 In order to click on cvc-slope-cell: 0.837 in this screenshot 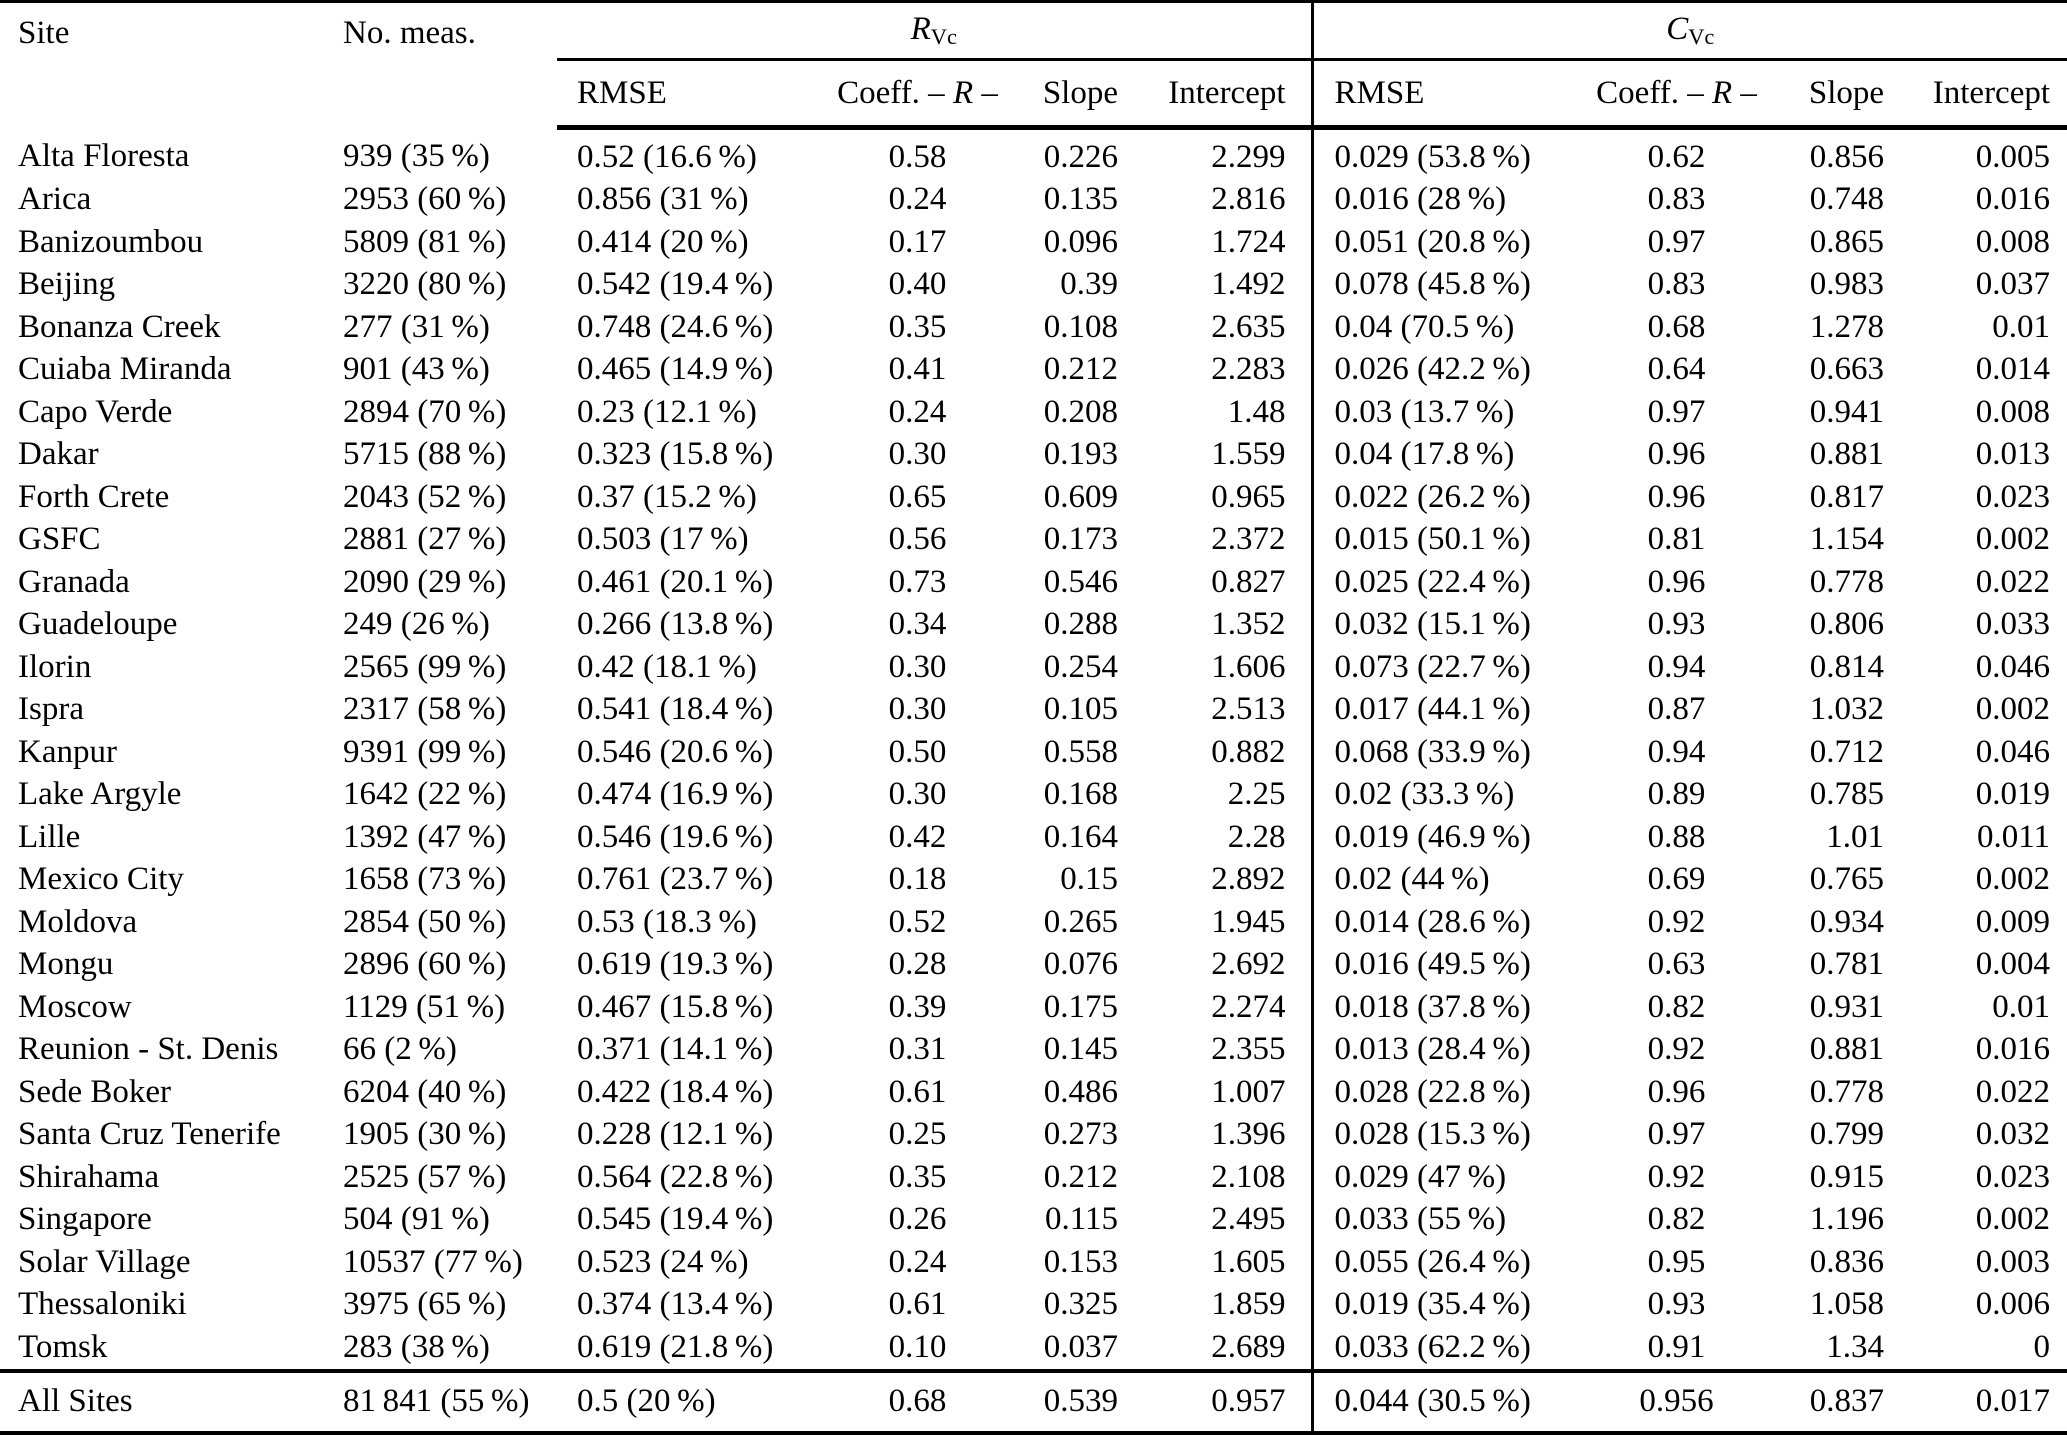, I will do `click(1825, 1401)`.